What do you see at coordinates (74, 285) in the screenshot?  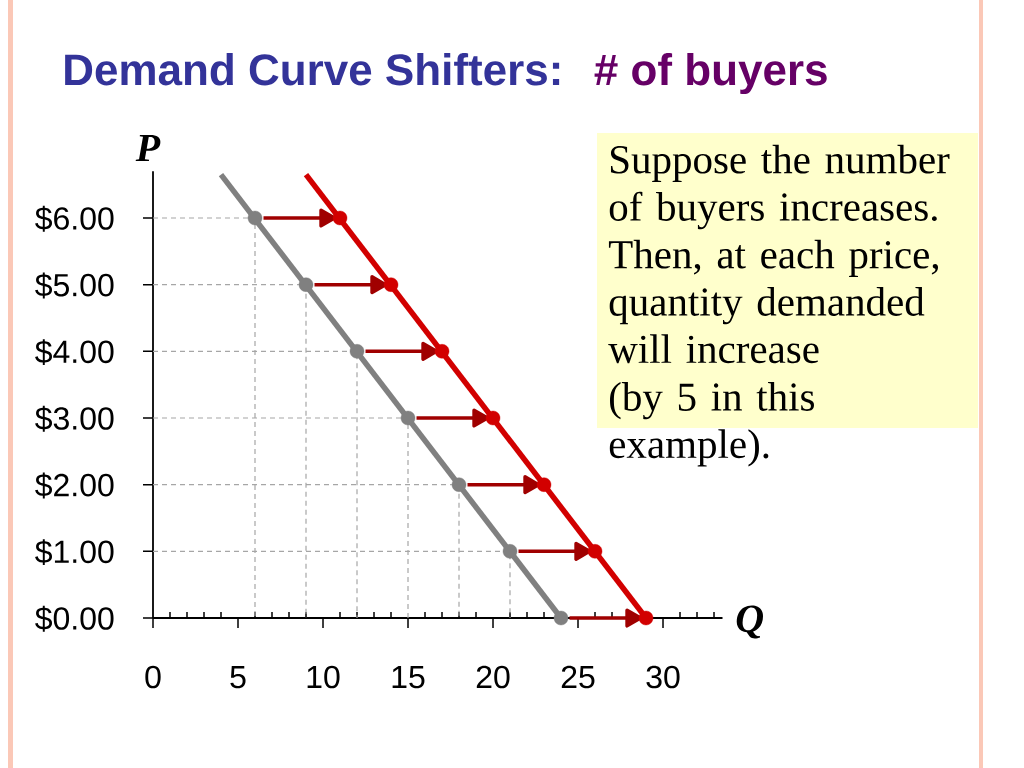 I see `y-tick-label: $5.00` at bounding box center [74, 285].